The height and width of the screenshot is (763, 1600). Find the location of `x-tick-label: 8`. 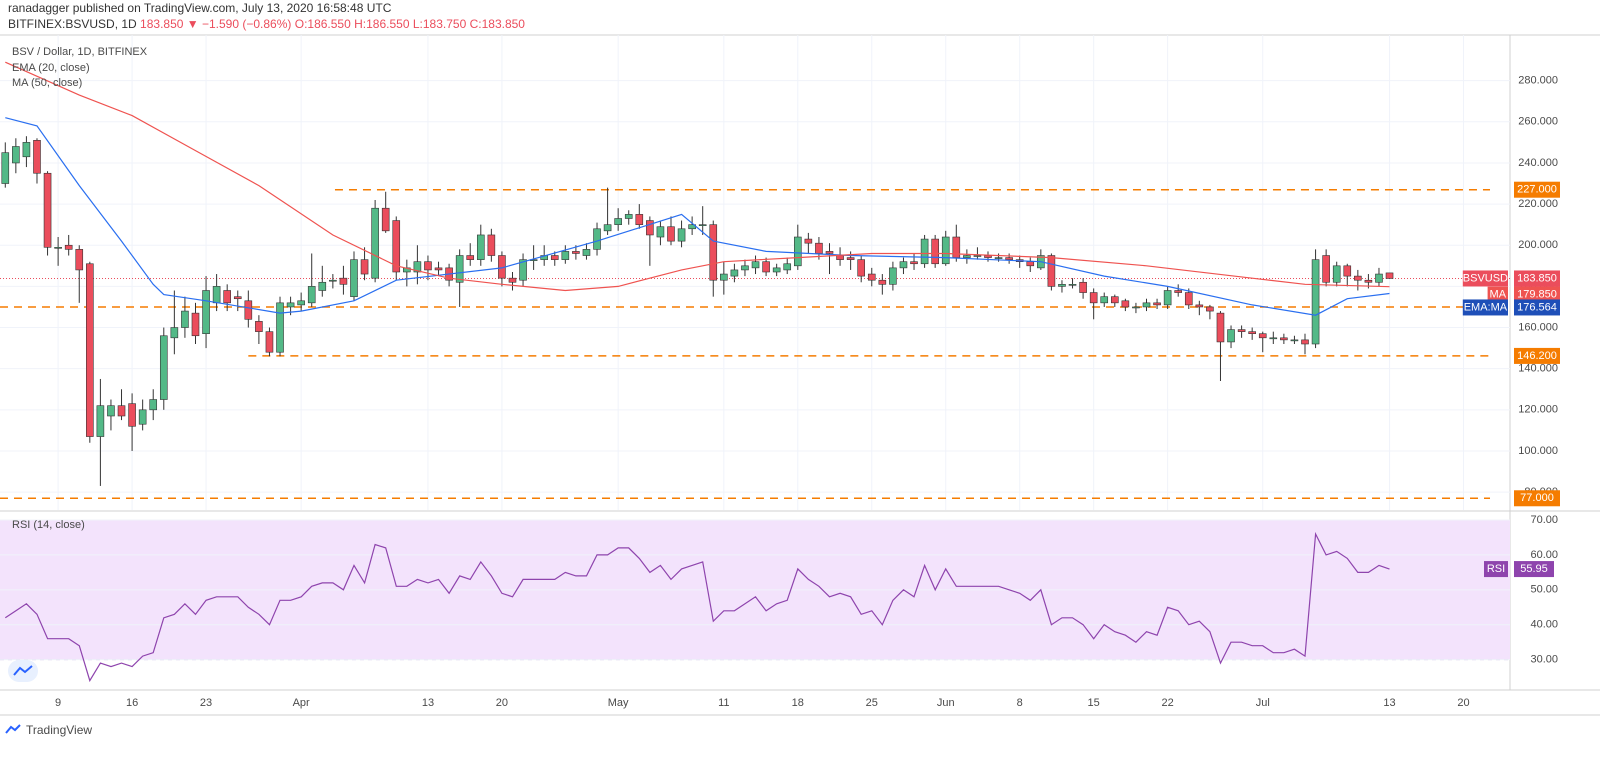

x-tick-label: 8 is located at coordinates (1020, 703).